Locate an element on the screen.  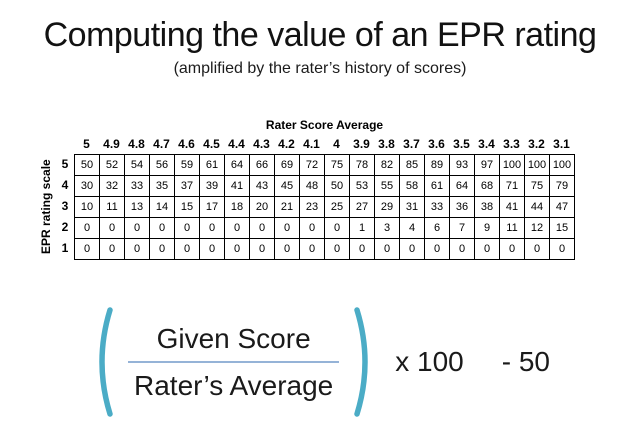
col-header: 4.8 is located at coordinates (136, 144).